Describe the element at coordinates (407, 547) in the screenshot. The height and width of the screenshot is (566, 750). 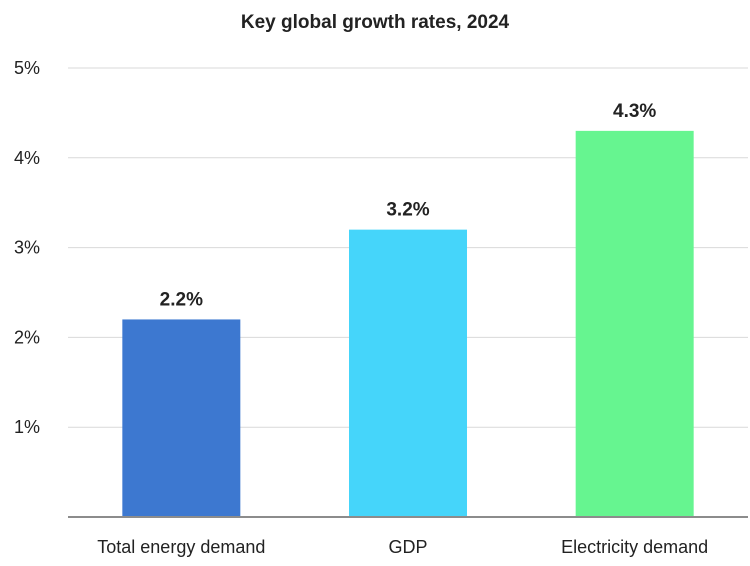
I see `x-tick-label: GDP` at that location.